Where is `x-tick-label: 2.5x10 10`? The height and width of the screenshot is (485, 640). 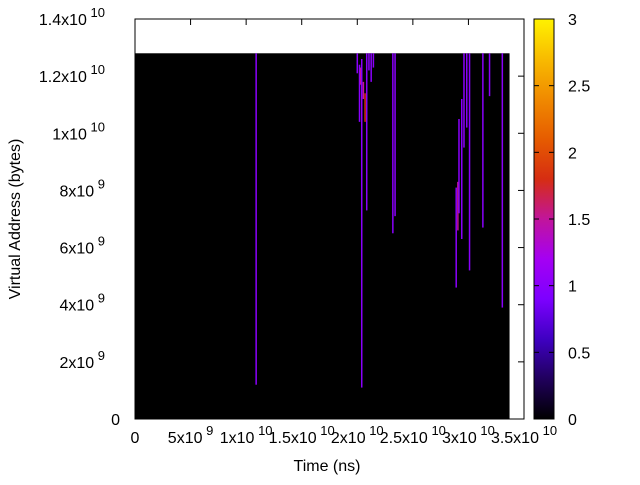
x-tick-label: 2.5x10 10 is located at coordinates (413, 435).